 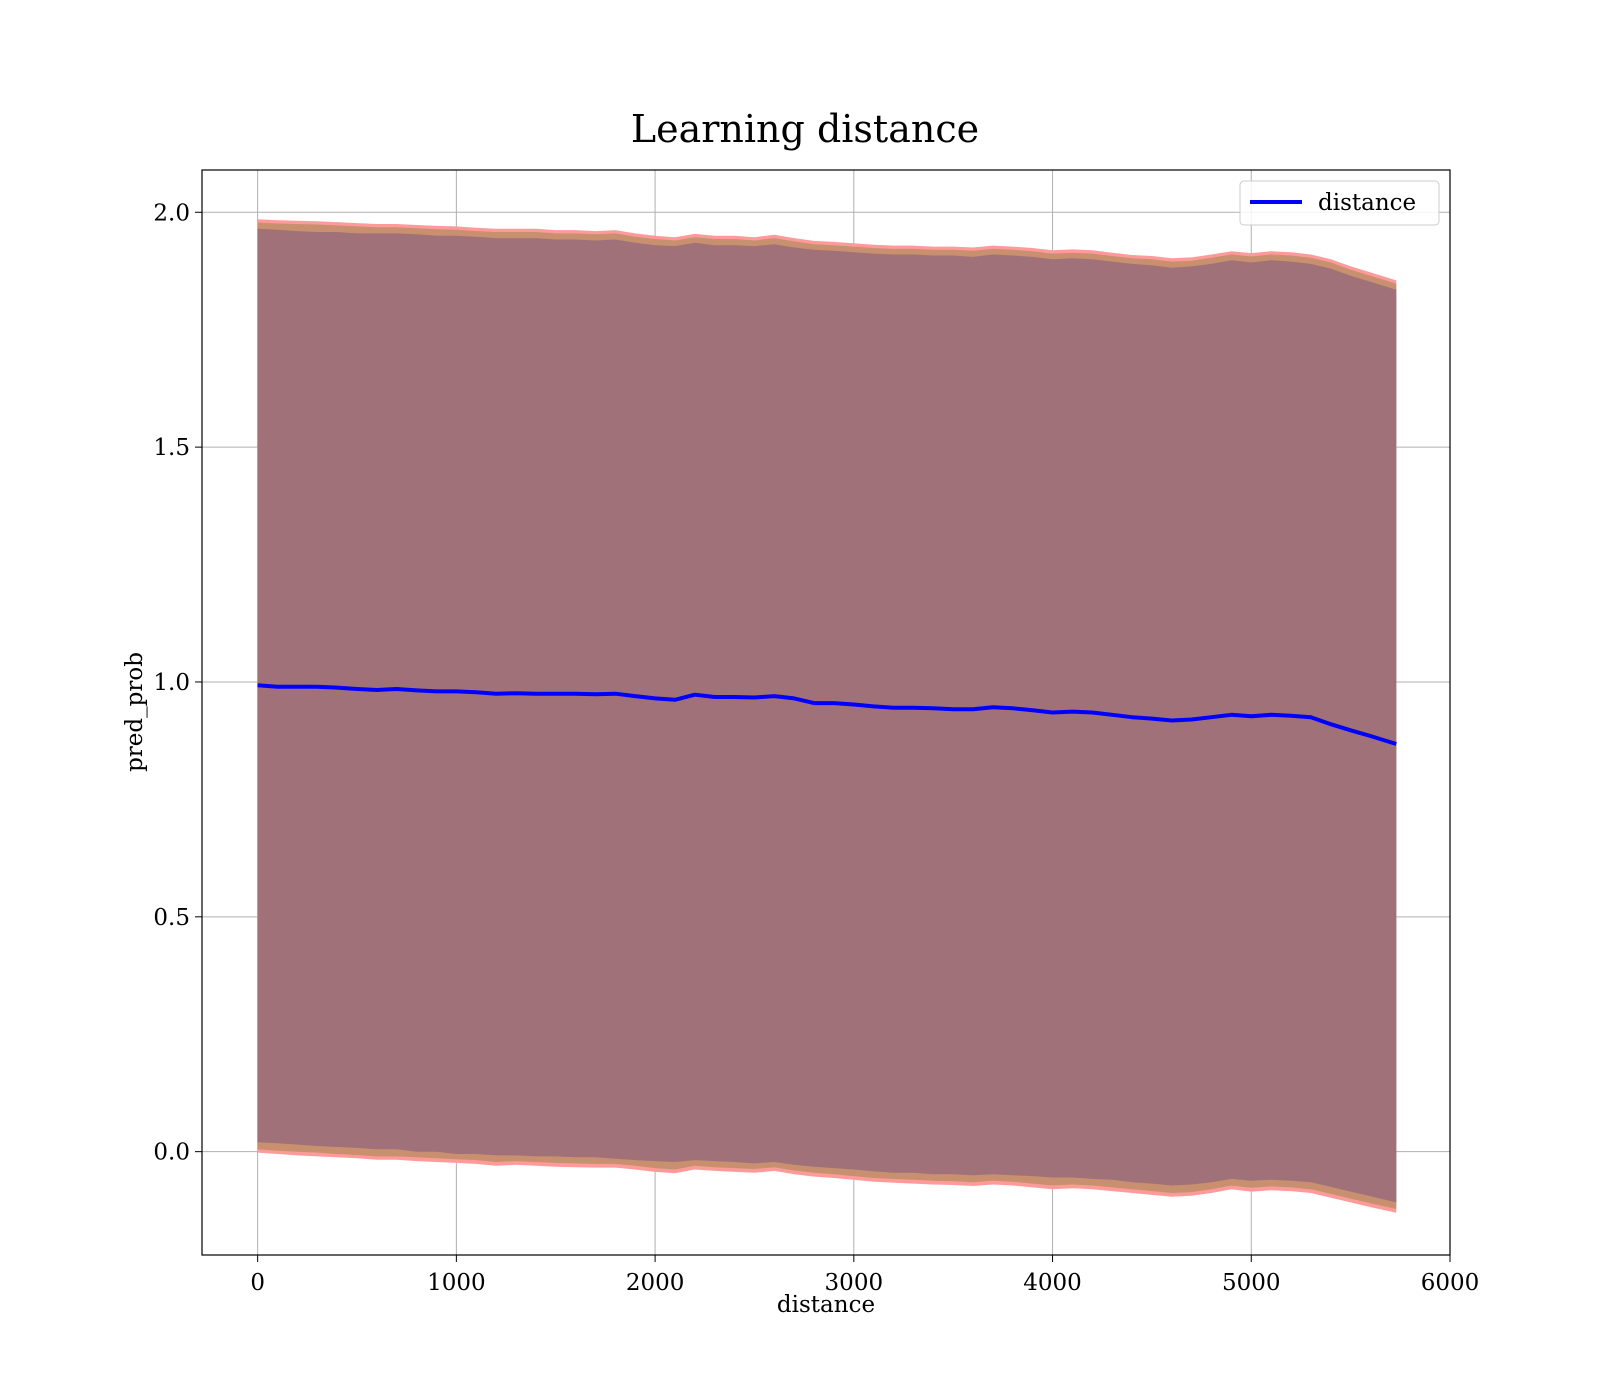 What do you see at coordinates (1450, 1283) in the screenshot?
I see `x-tick-label: 6000` at bounding box center [1450, 1283].